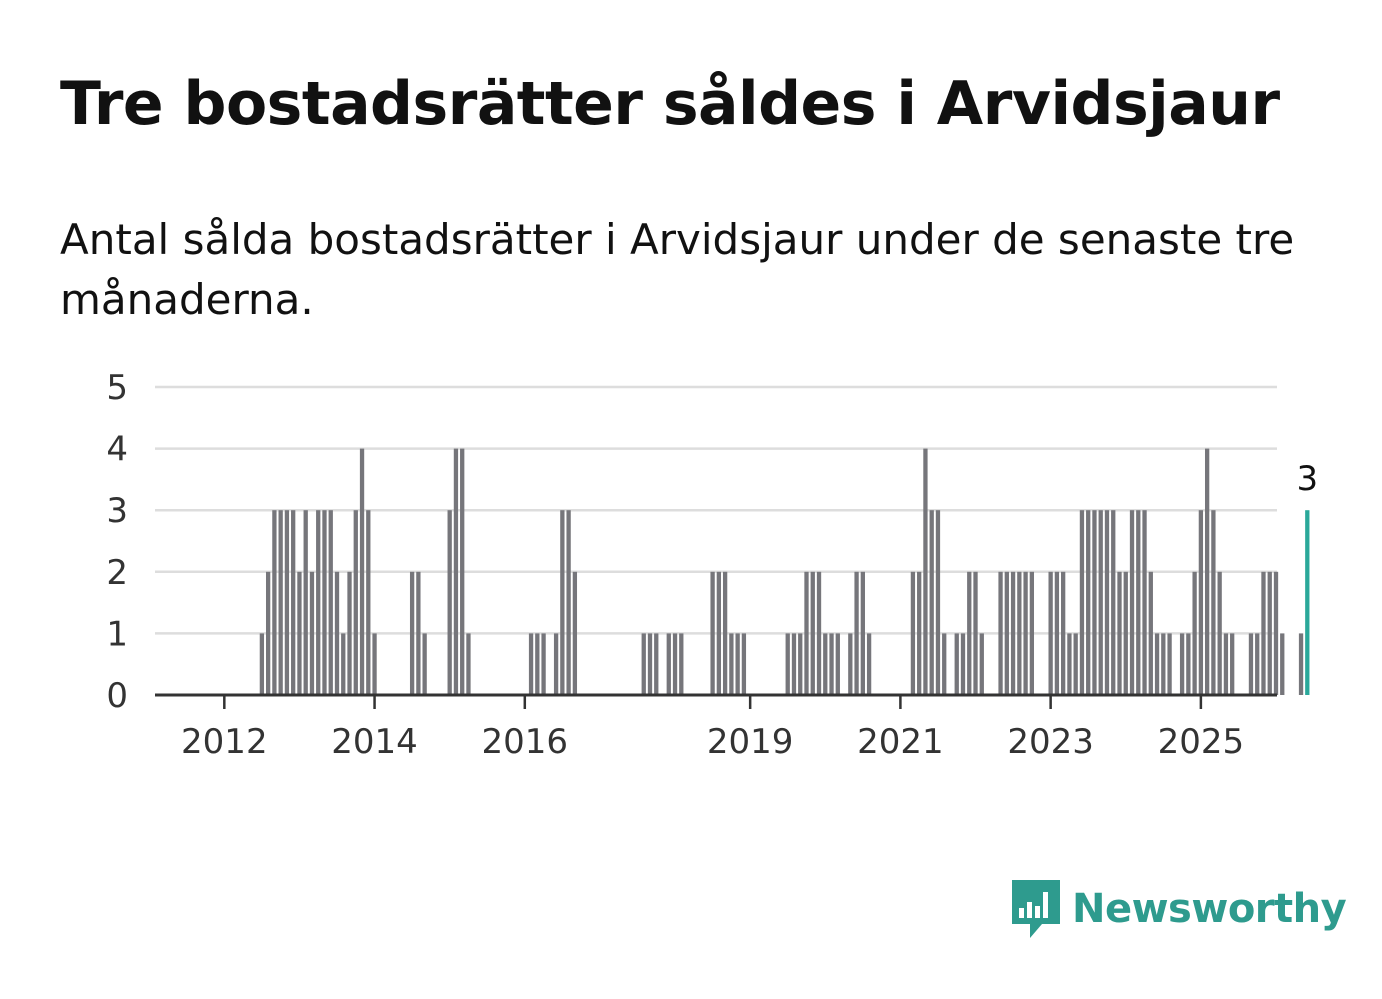 Image resolution: width=1382 pixels, height=999 pixels. What do you see at coordinates (117, 634) in the screenshot?
I see `y-tick-label: 1` at bounding box center [117, 634].